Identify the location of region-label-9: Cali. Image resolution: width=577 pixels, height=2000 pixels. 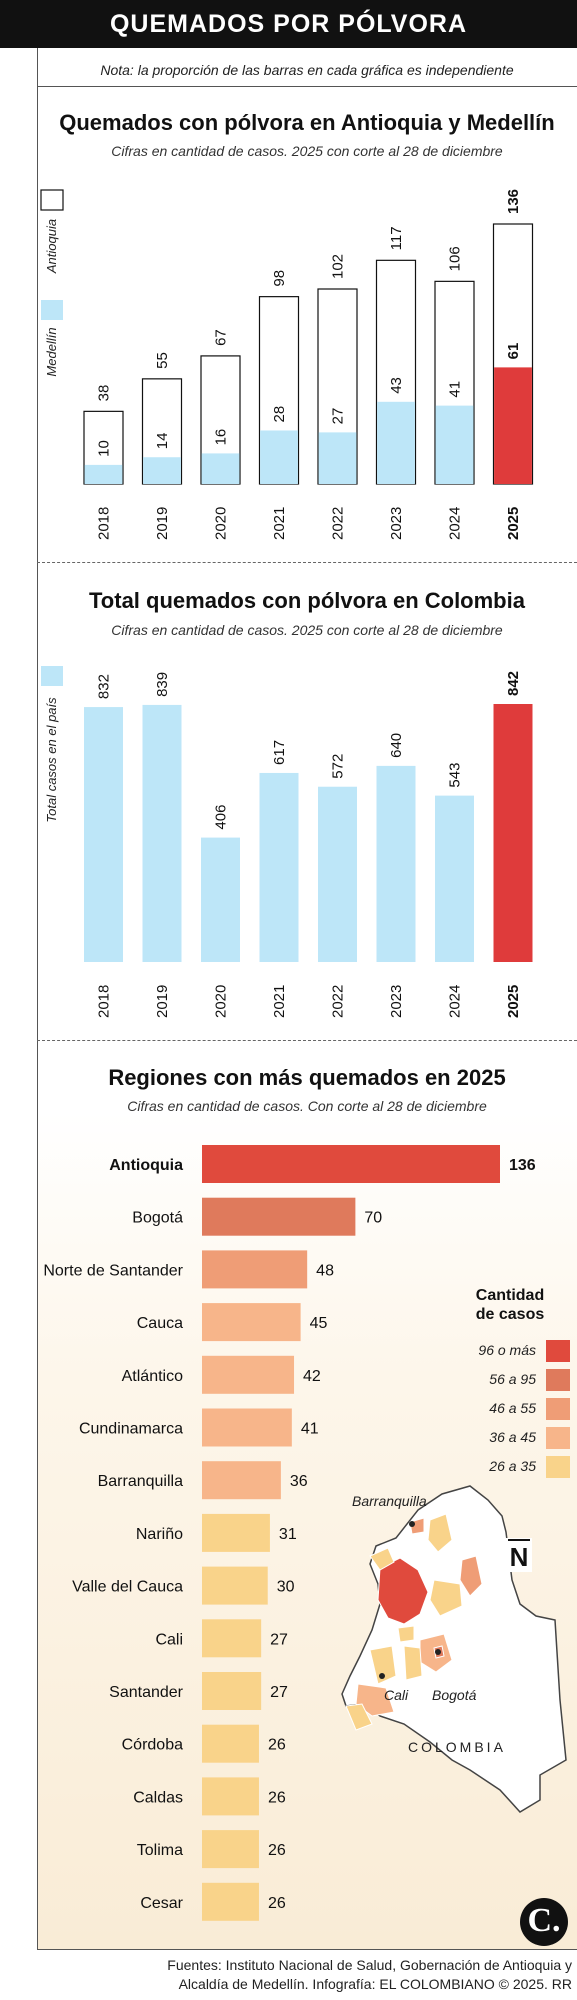
(169, 1639).